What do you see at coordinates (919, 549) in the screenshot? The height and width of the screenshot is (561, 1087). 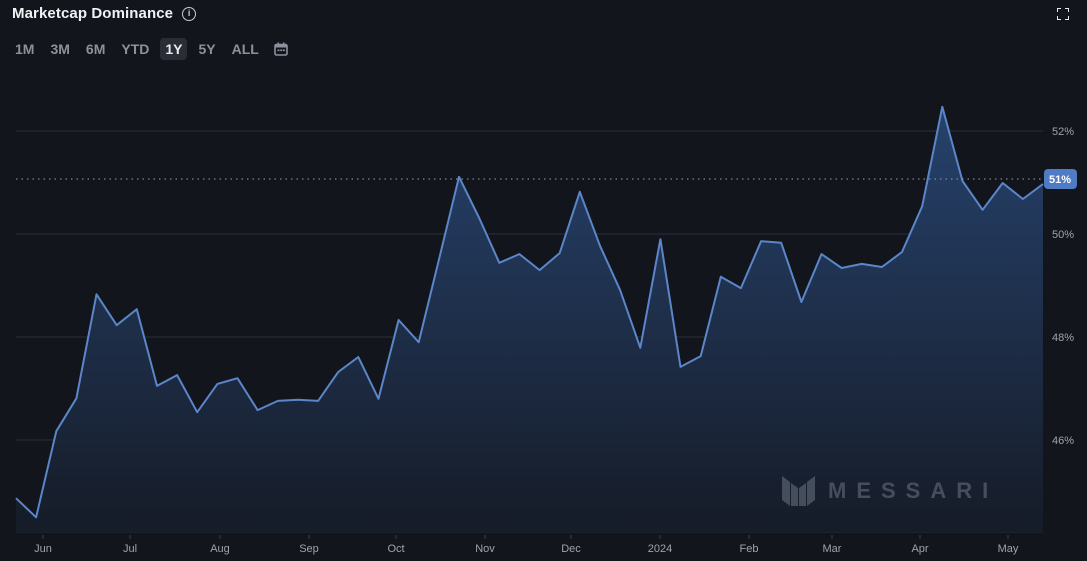 I see `x-tick-label: Apr` at bounding box center [919, 549].